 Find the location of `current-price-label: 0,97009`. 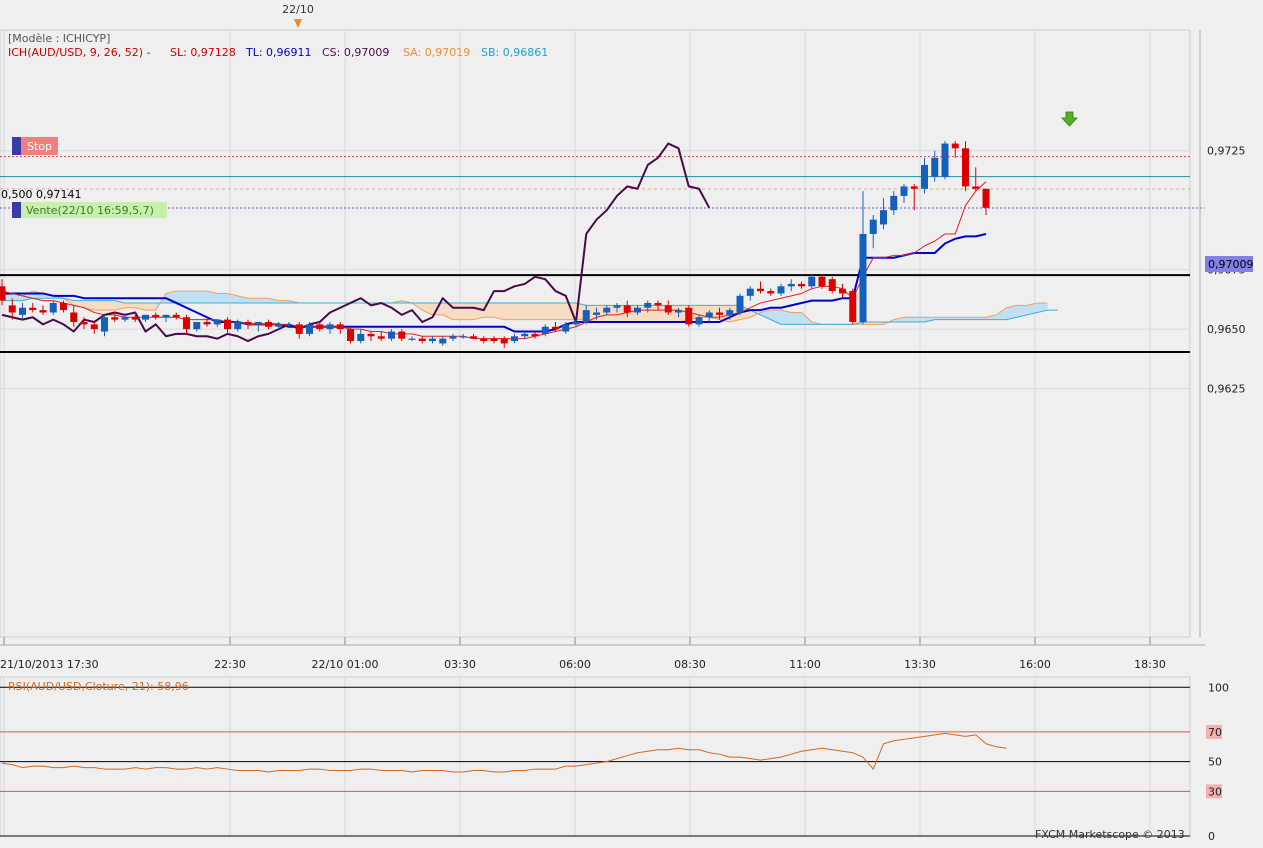

current-price-label: 0,97009 is located at coordinates (1231, 264).